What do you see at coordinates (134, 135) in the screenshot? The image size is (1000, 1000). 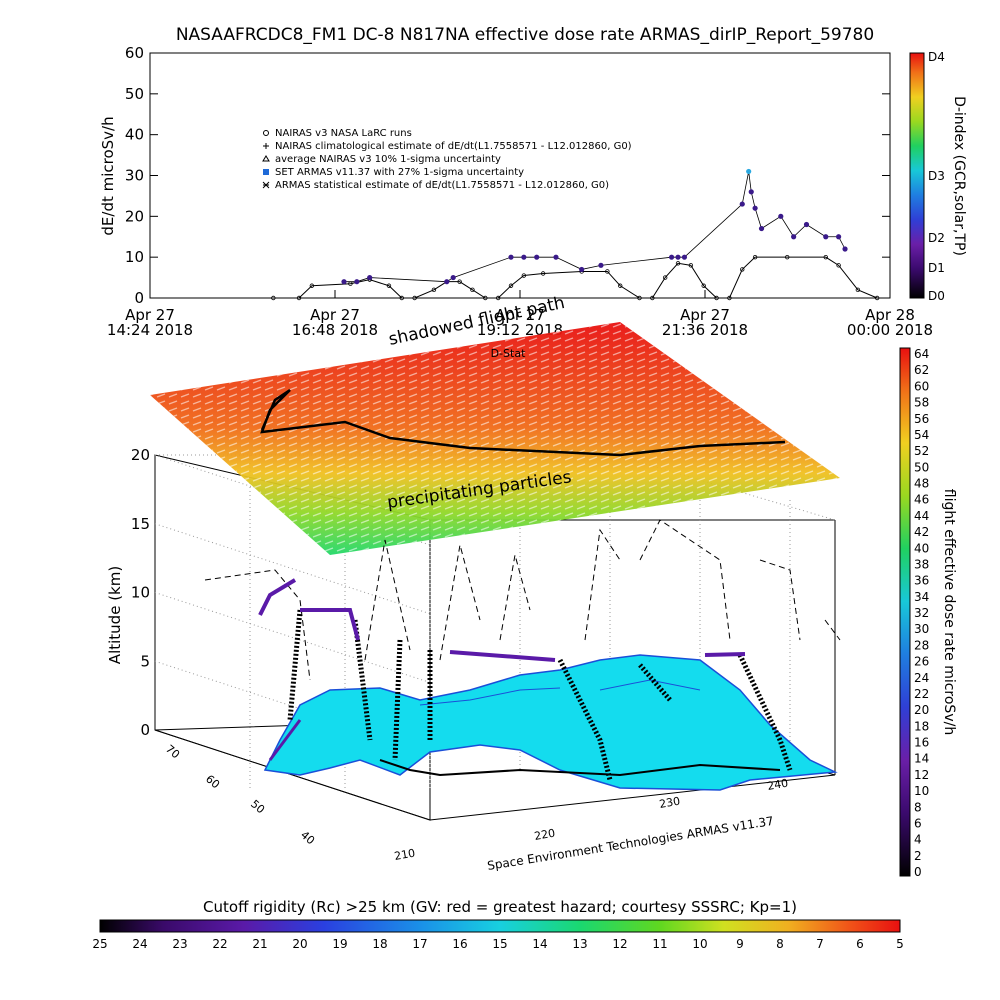 I see `y-tick-label: 40` at bounding box center [134, 135].